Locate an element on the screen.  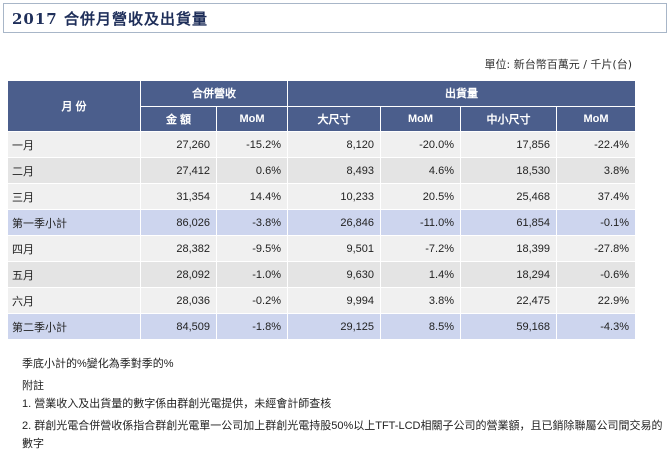
table-cell: 26,846 is located at coordinates (334, 222).